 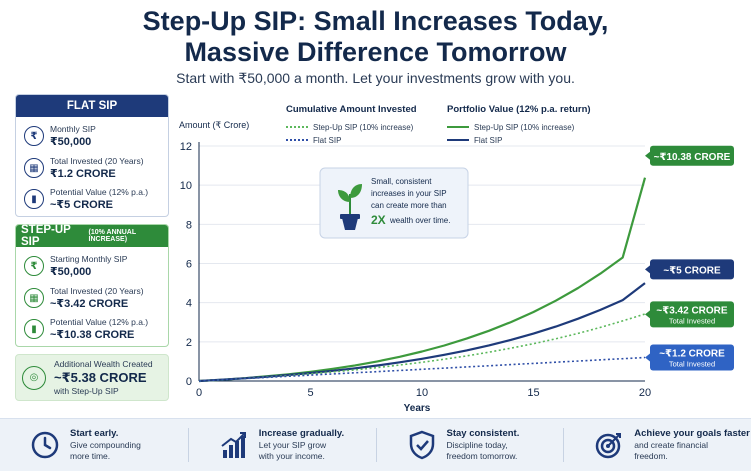 I want to click on target-icon: ◎, so click(x=34, y=377).